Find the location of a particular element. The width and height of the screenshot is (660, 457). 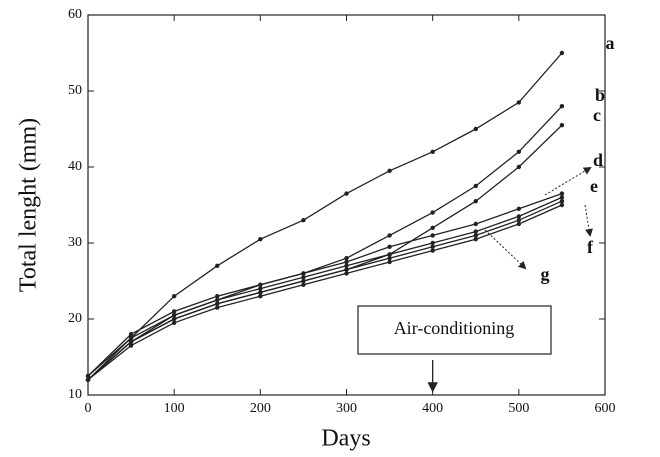

y-tick-label: 30 is located at coordinates (75, 242).